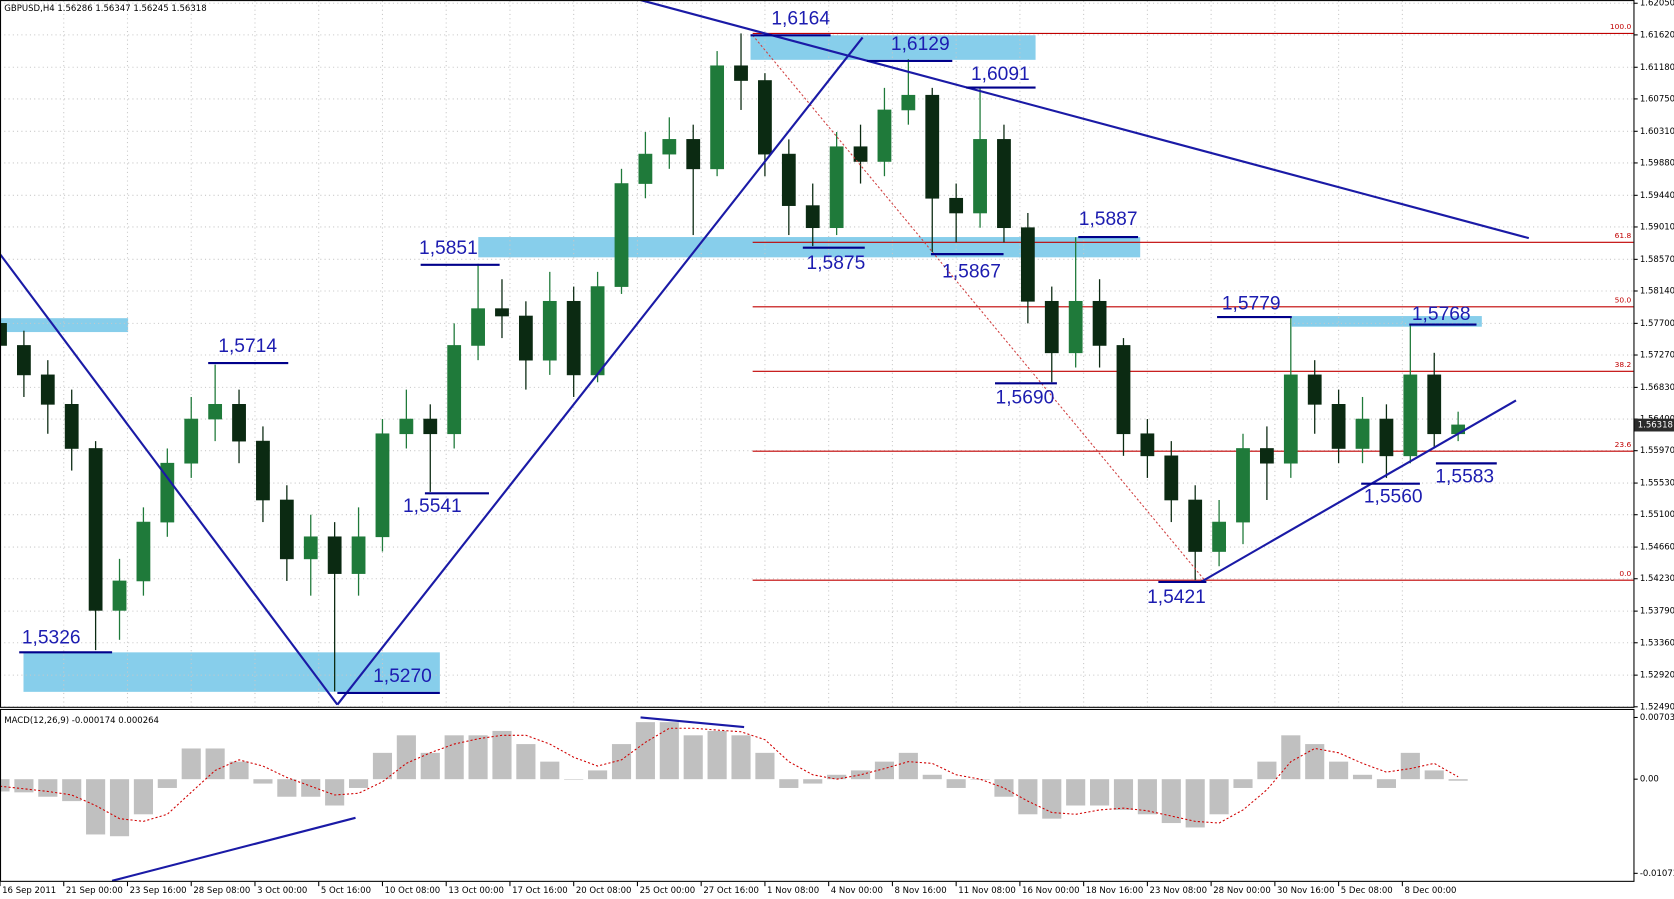  What do you see at coordinates (1623, 364) in the screenshot?
I see `fib-label: 38.2` at bounding box center [1623, 364].